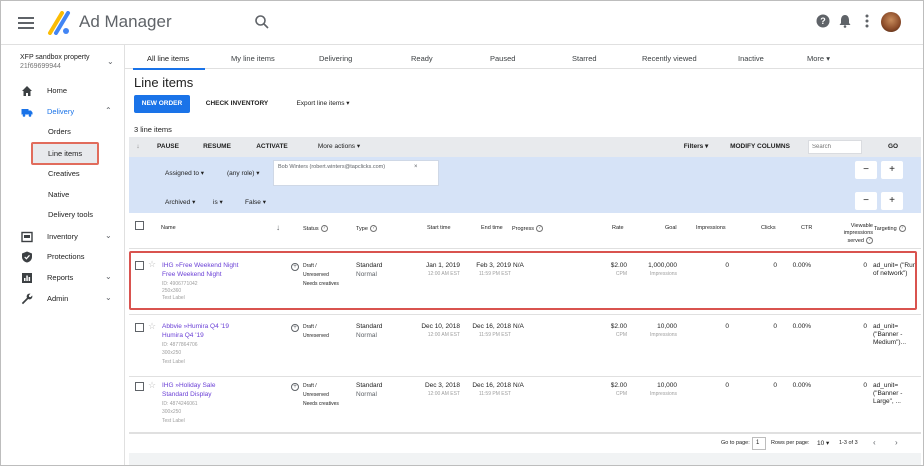 This screenshot has height=466, width=924. Describe the element at coordinates (180, 202) in the screenshot. I see `archived-filter: Archived ▾` at that location.